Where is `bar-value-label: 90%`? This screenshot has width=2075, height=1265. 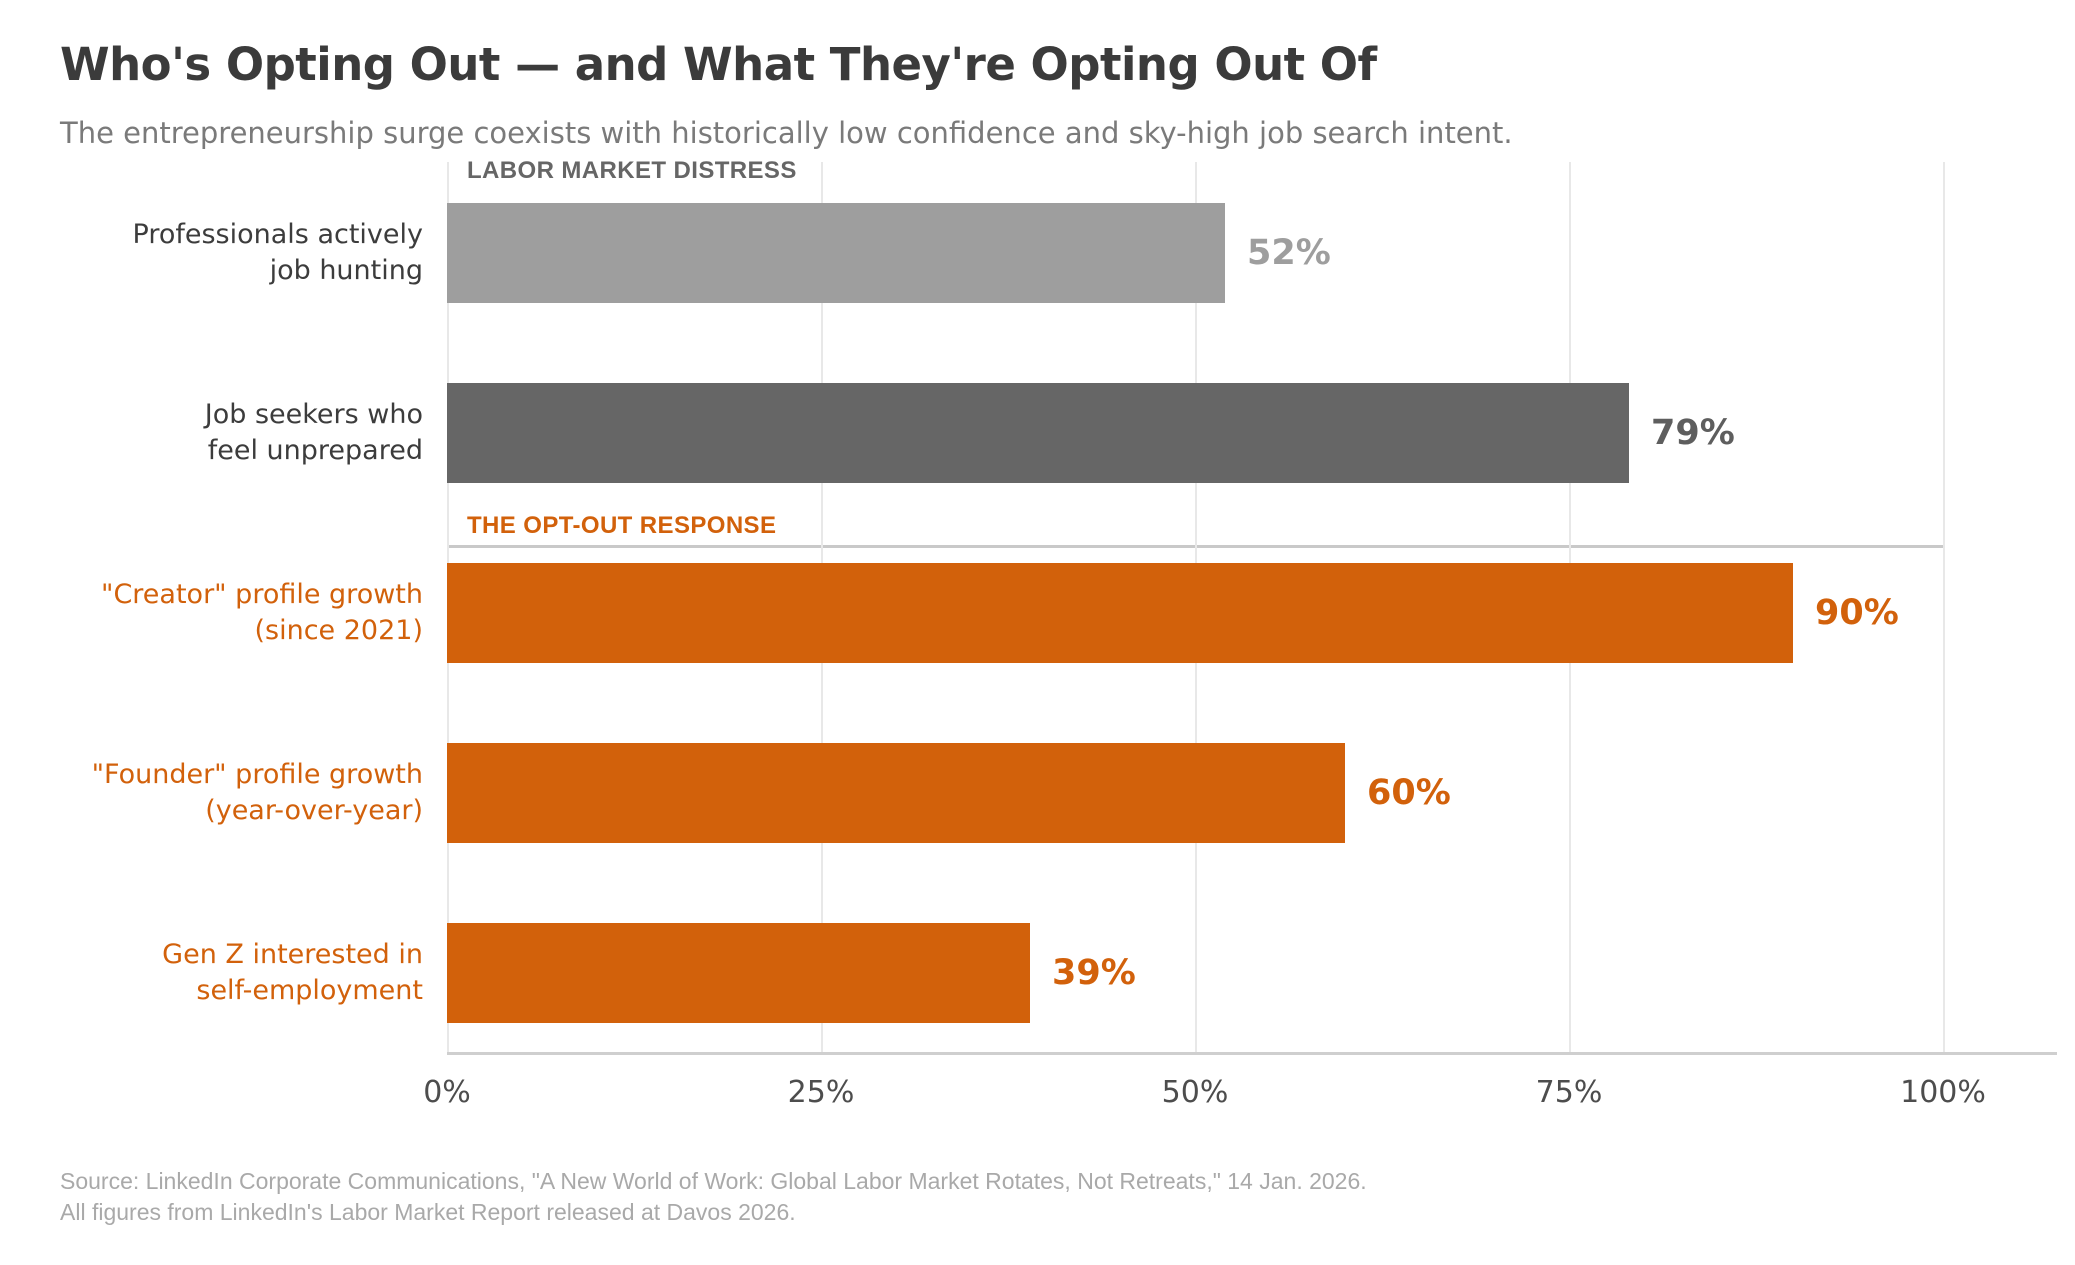 bar-value-label: 90% is located at coordinates (1857, 613).